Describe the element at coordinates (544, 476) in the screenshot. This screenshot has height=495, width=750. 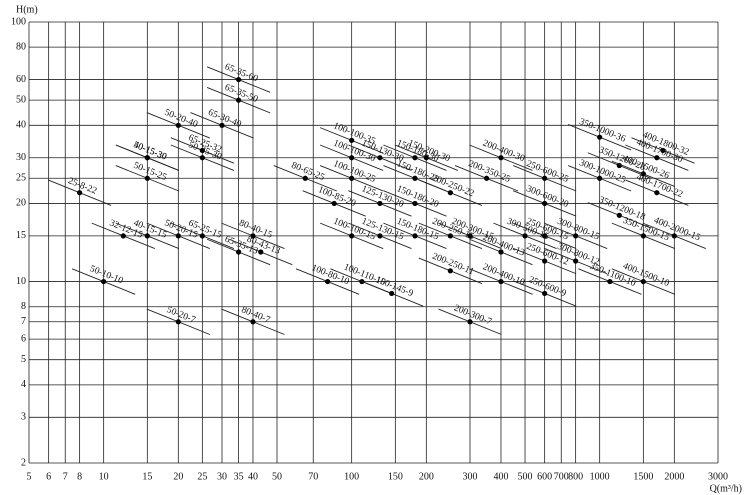
I see `x-tick-label: 600` at that location.